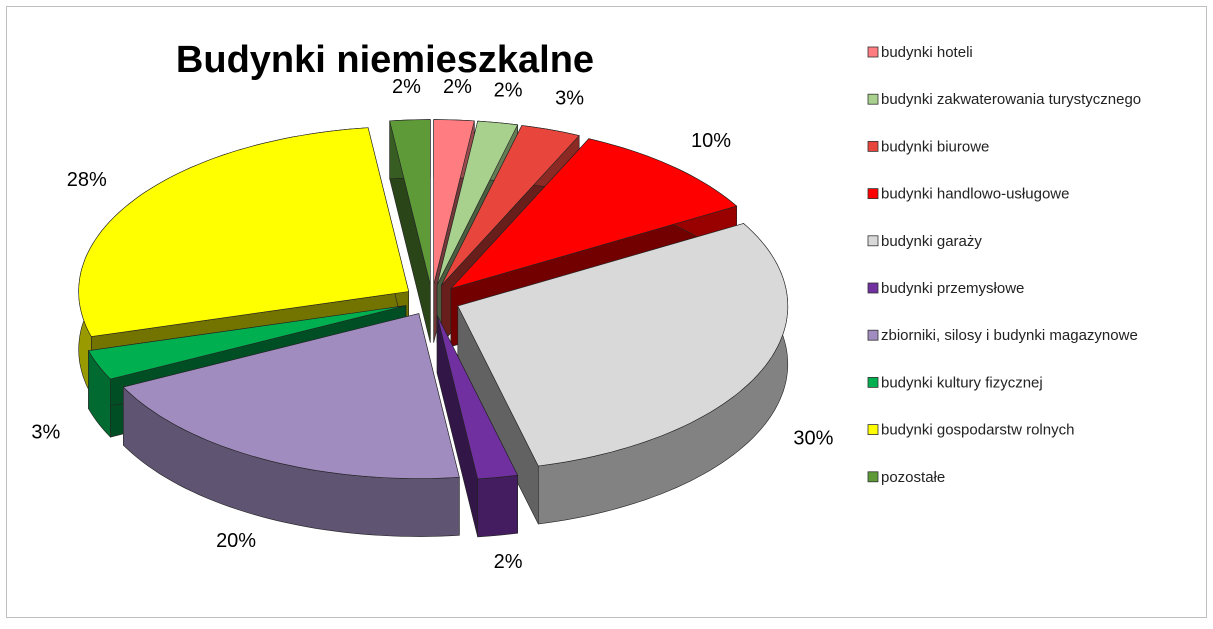 This screenshot has width=1213, height=629. I want to click on legend-label: budynki hoteli, so click(927, 52).